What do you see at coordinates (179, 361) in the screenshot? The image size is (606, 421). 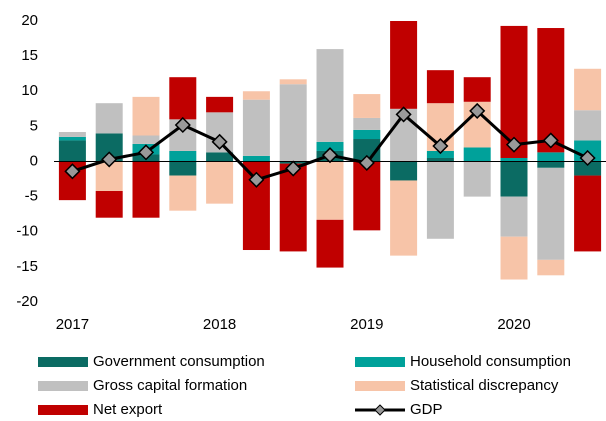 I see `legend-label: Government consumption` at bounding box center [179, 361].